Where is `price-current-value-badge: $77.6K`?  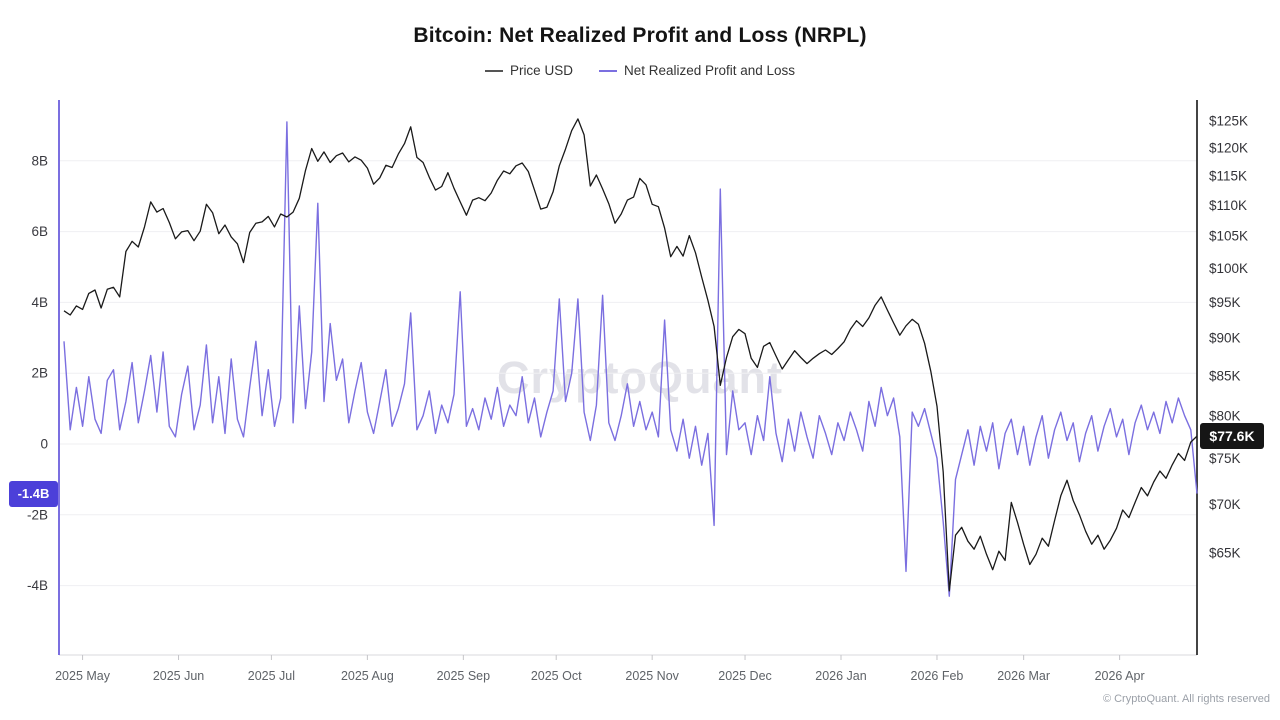 price-current-value-badge: $77.6K is located at coordinates (1232, 436).